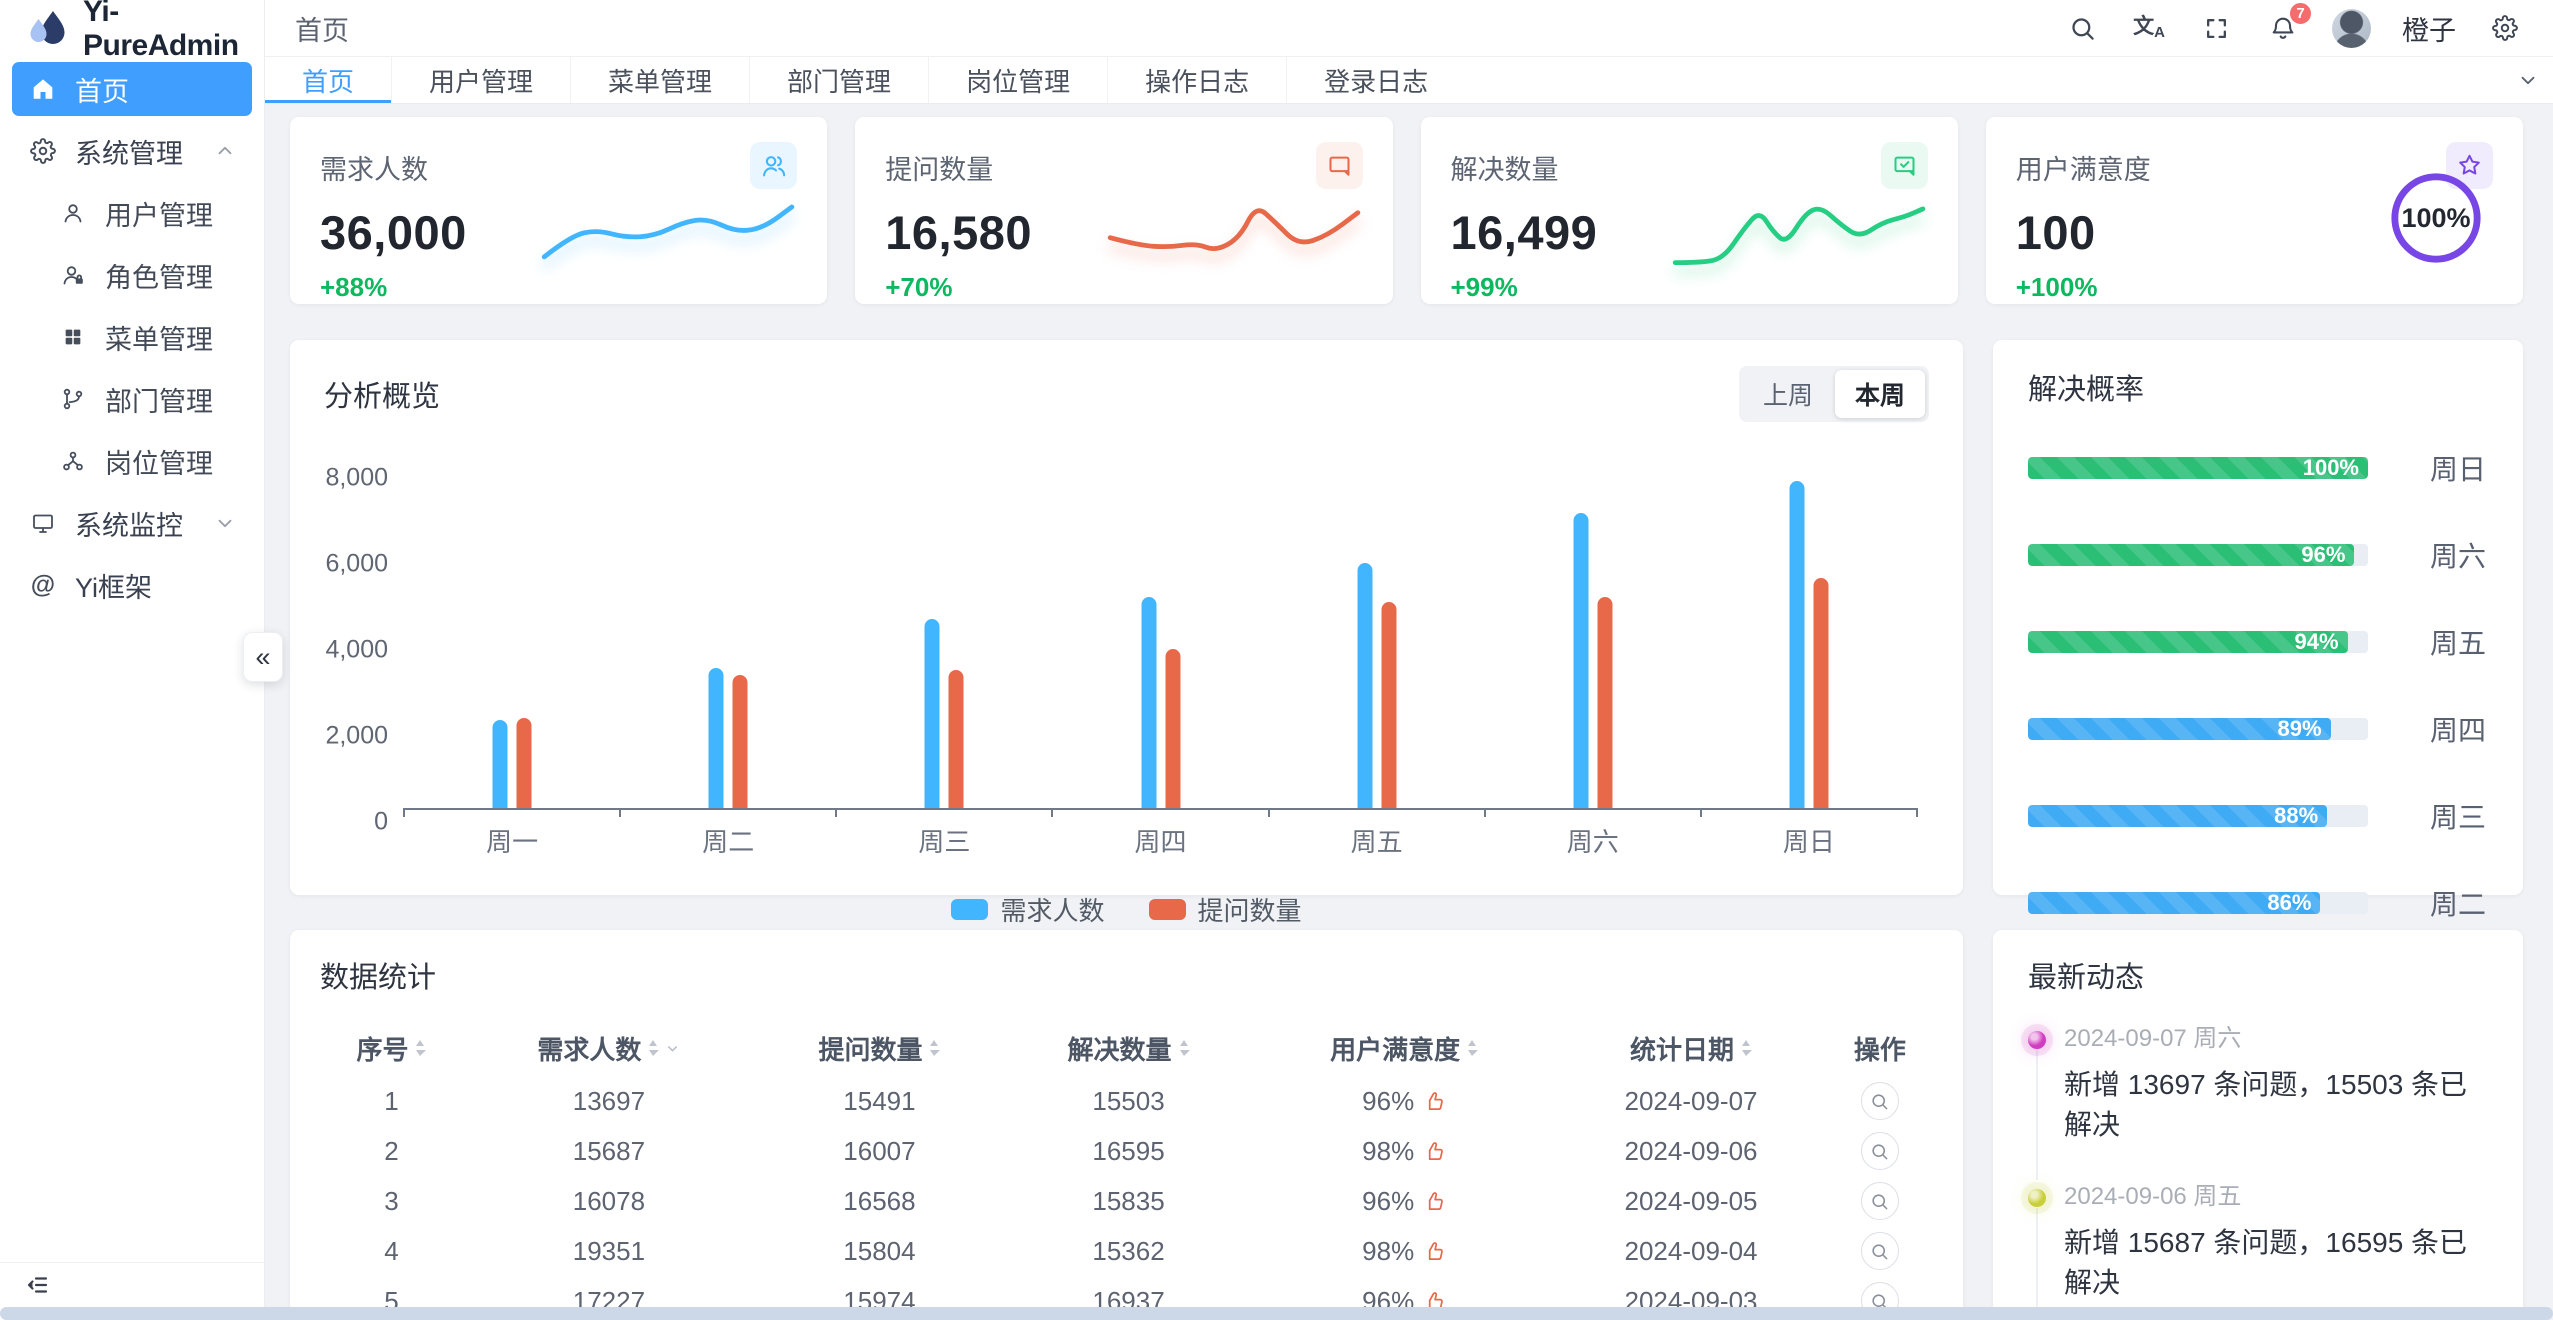 Image resolution: width=2553 pixels, height=1320 pixels. I want to click on column-header-需求人数: 需求人数, so click(608, 1048).